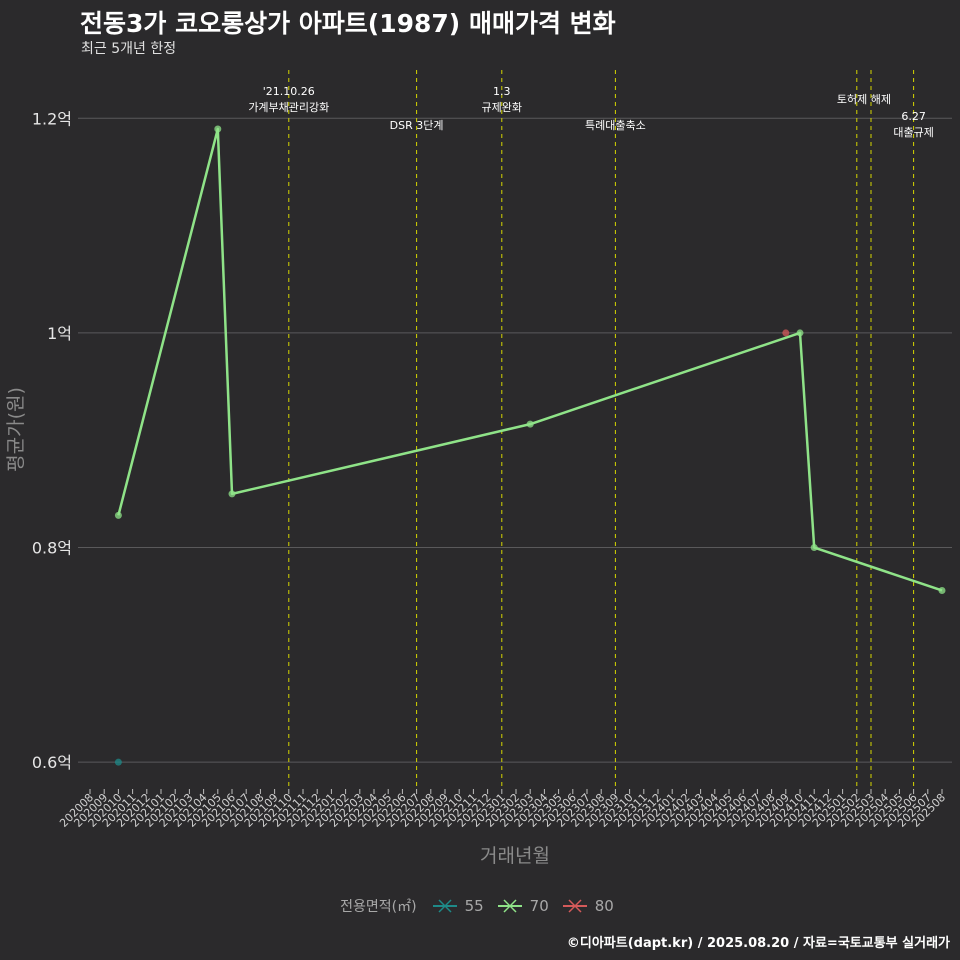 The width and height of the screenshot is (960, 960). What do you see at coordinates (913, 116) in the screenshot?
I see `event-label: 6.27` at bounding box center [913, 116].